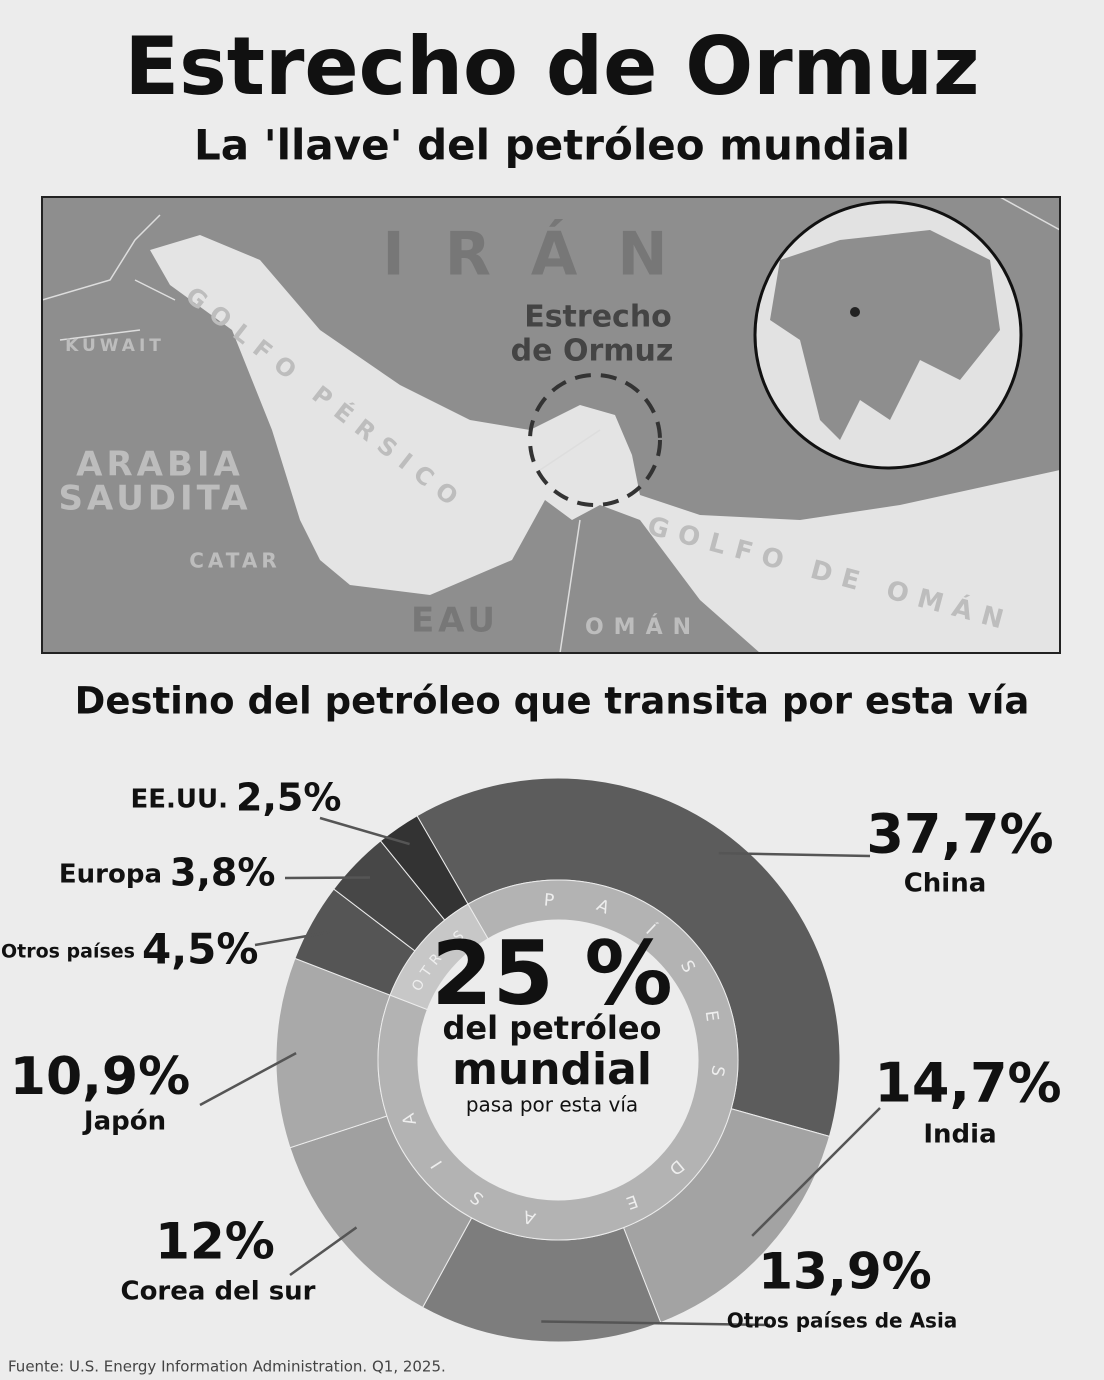 This screenshot has height=1380, width=1104. I want to click on center-text: mundial, so click(552, 1069).